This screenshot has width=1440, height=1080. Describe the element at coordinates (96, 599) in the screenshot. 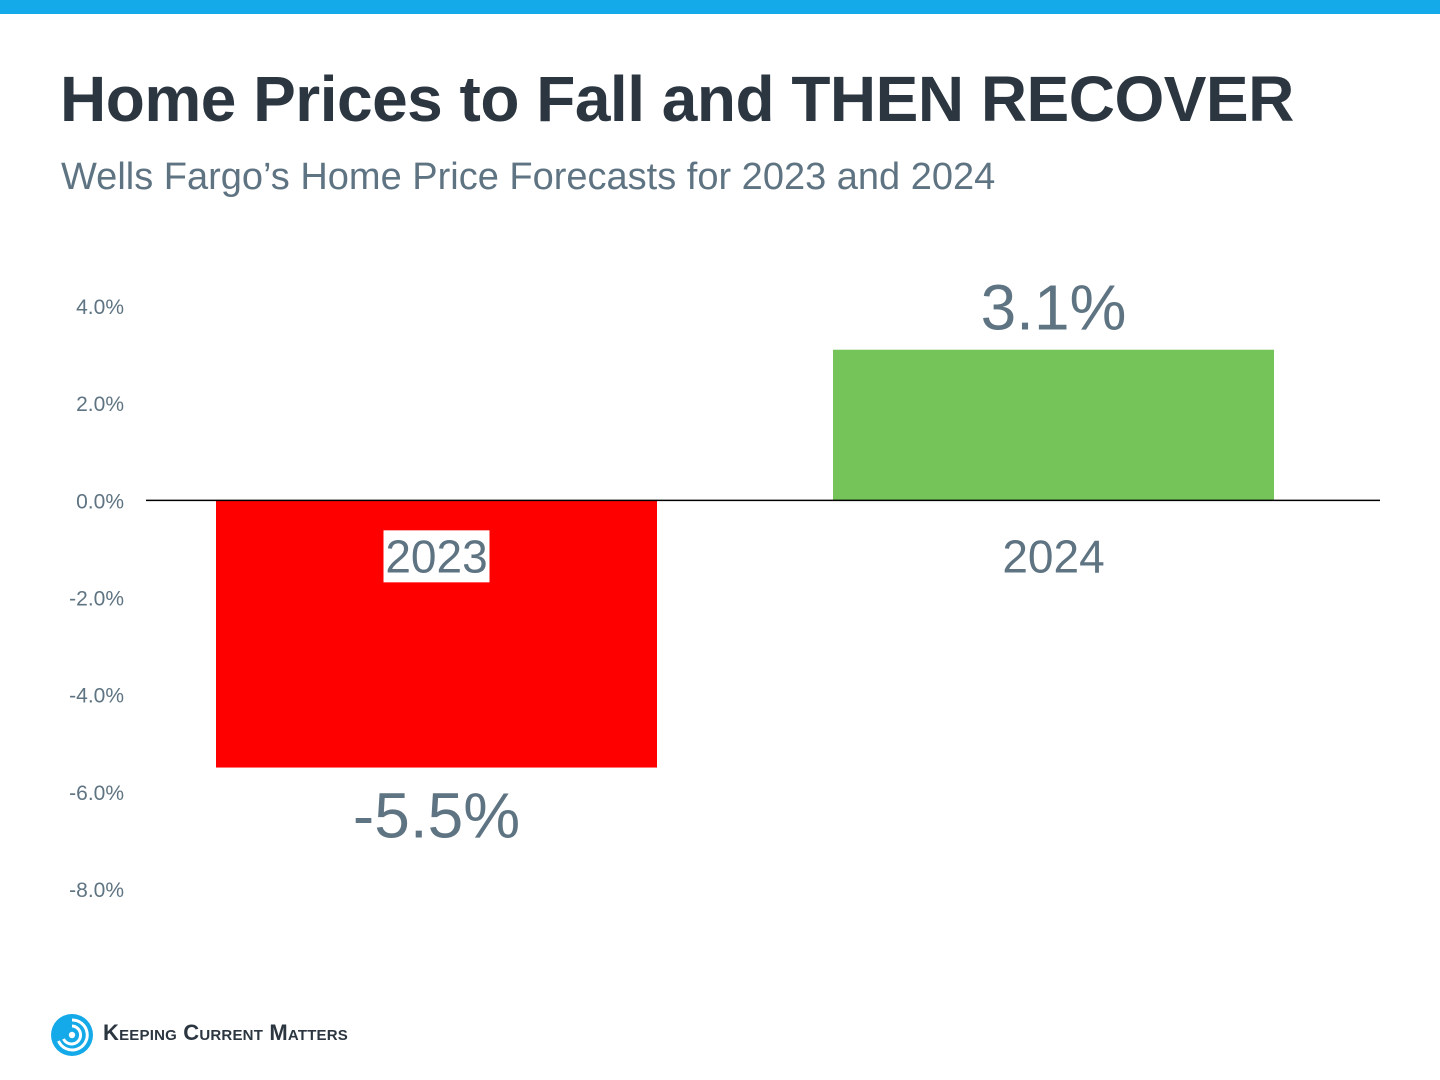

I see `y-tick-label: -2.0%` at that location.